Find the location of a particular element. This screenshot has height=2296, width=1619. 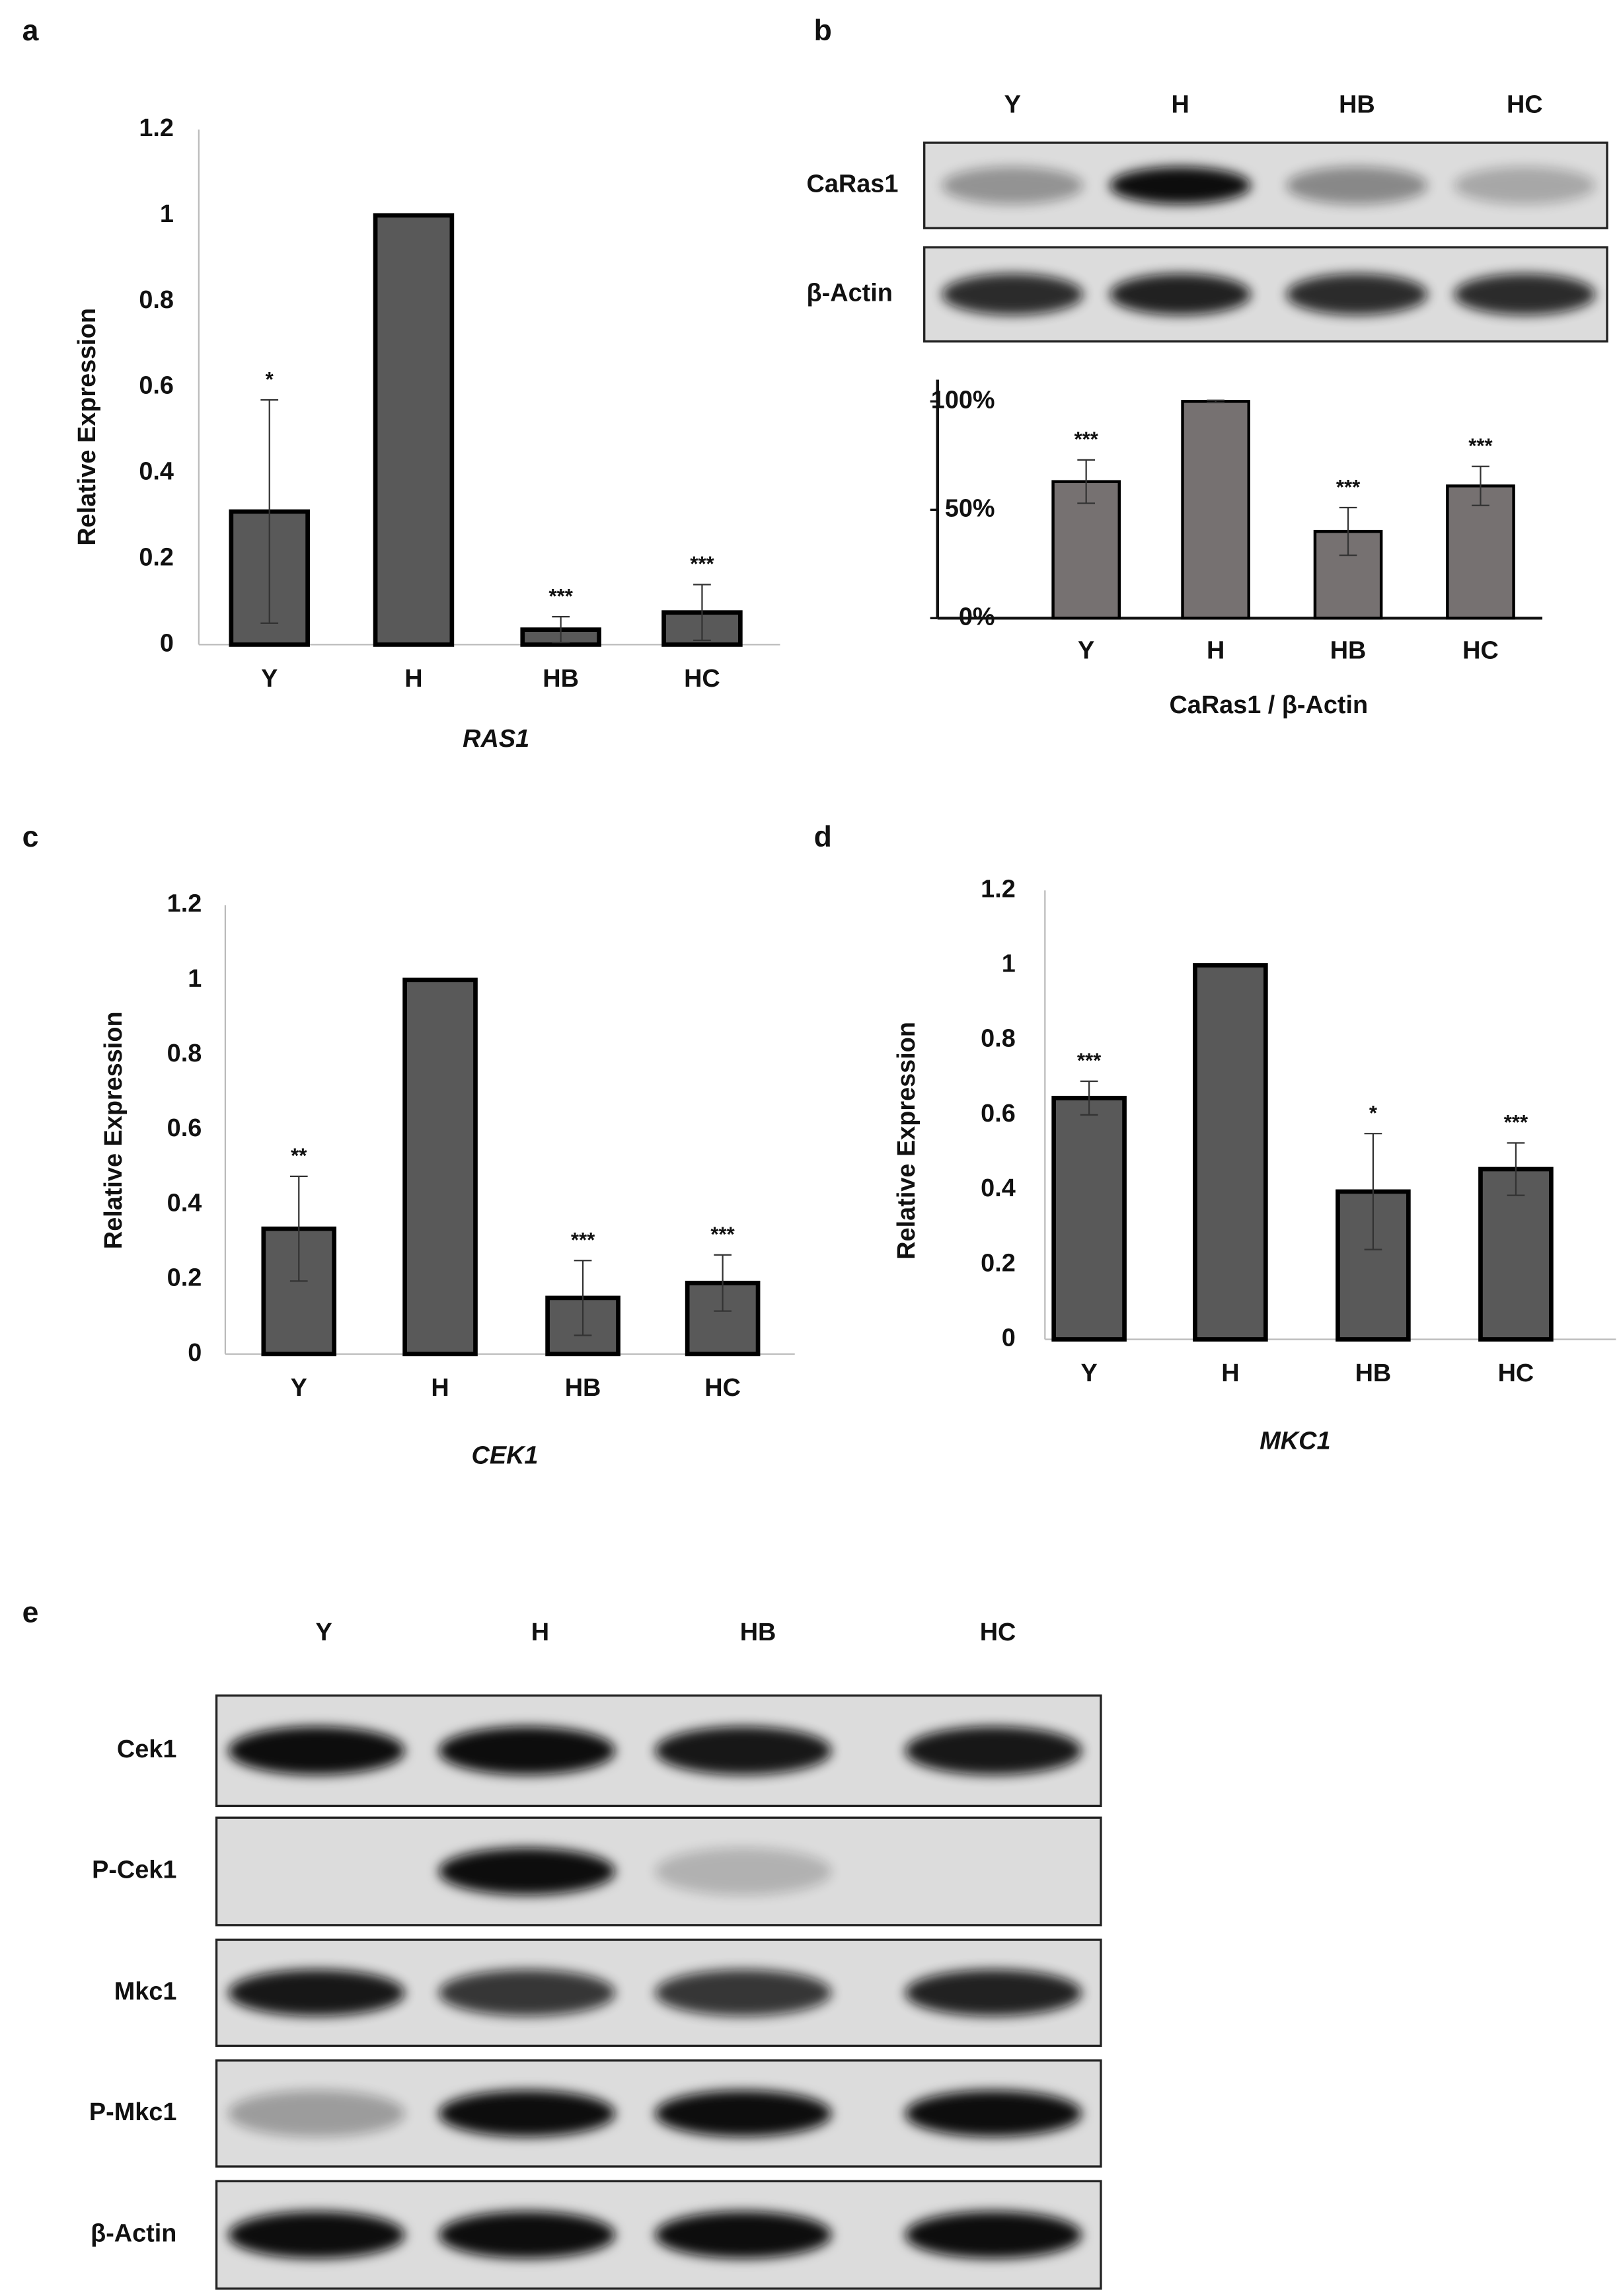

y-tick-label: 0.2 is located at coordinates (999, 1263).